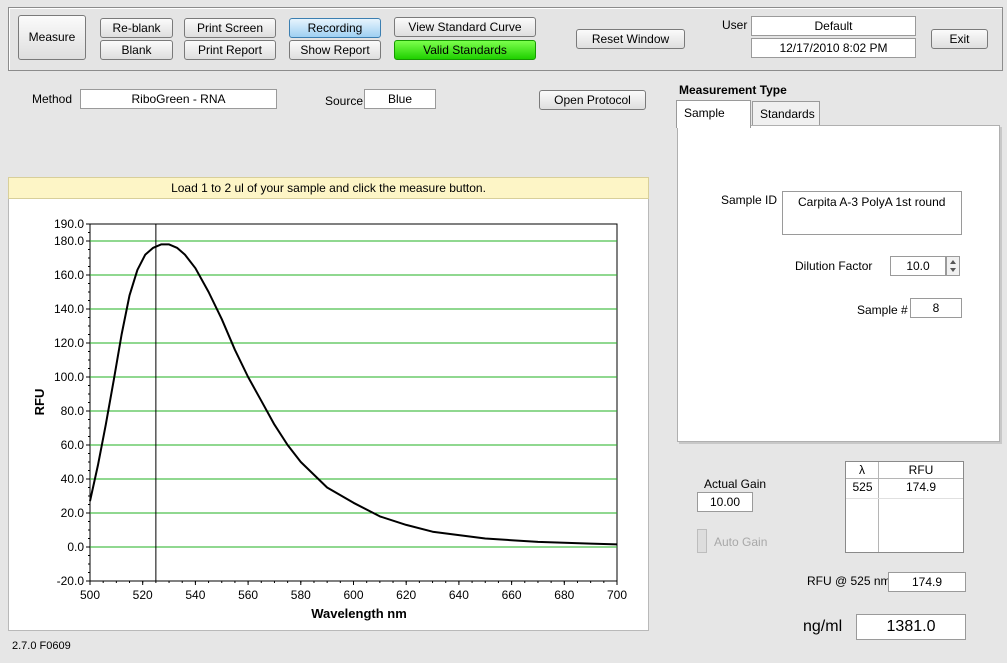  Describe the element at coordinates (230, 28) in the screenshot. I see `print-screen-button: Print Screen` at that location.